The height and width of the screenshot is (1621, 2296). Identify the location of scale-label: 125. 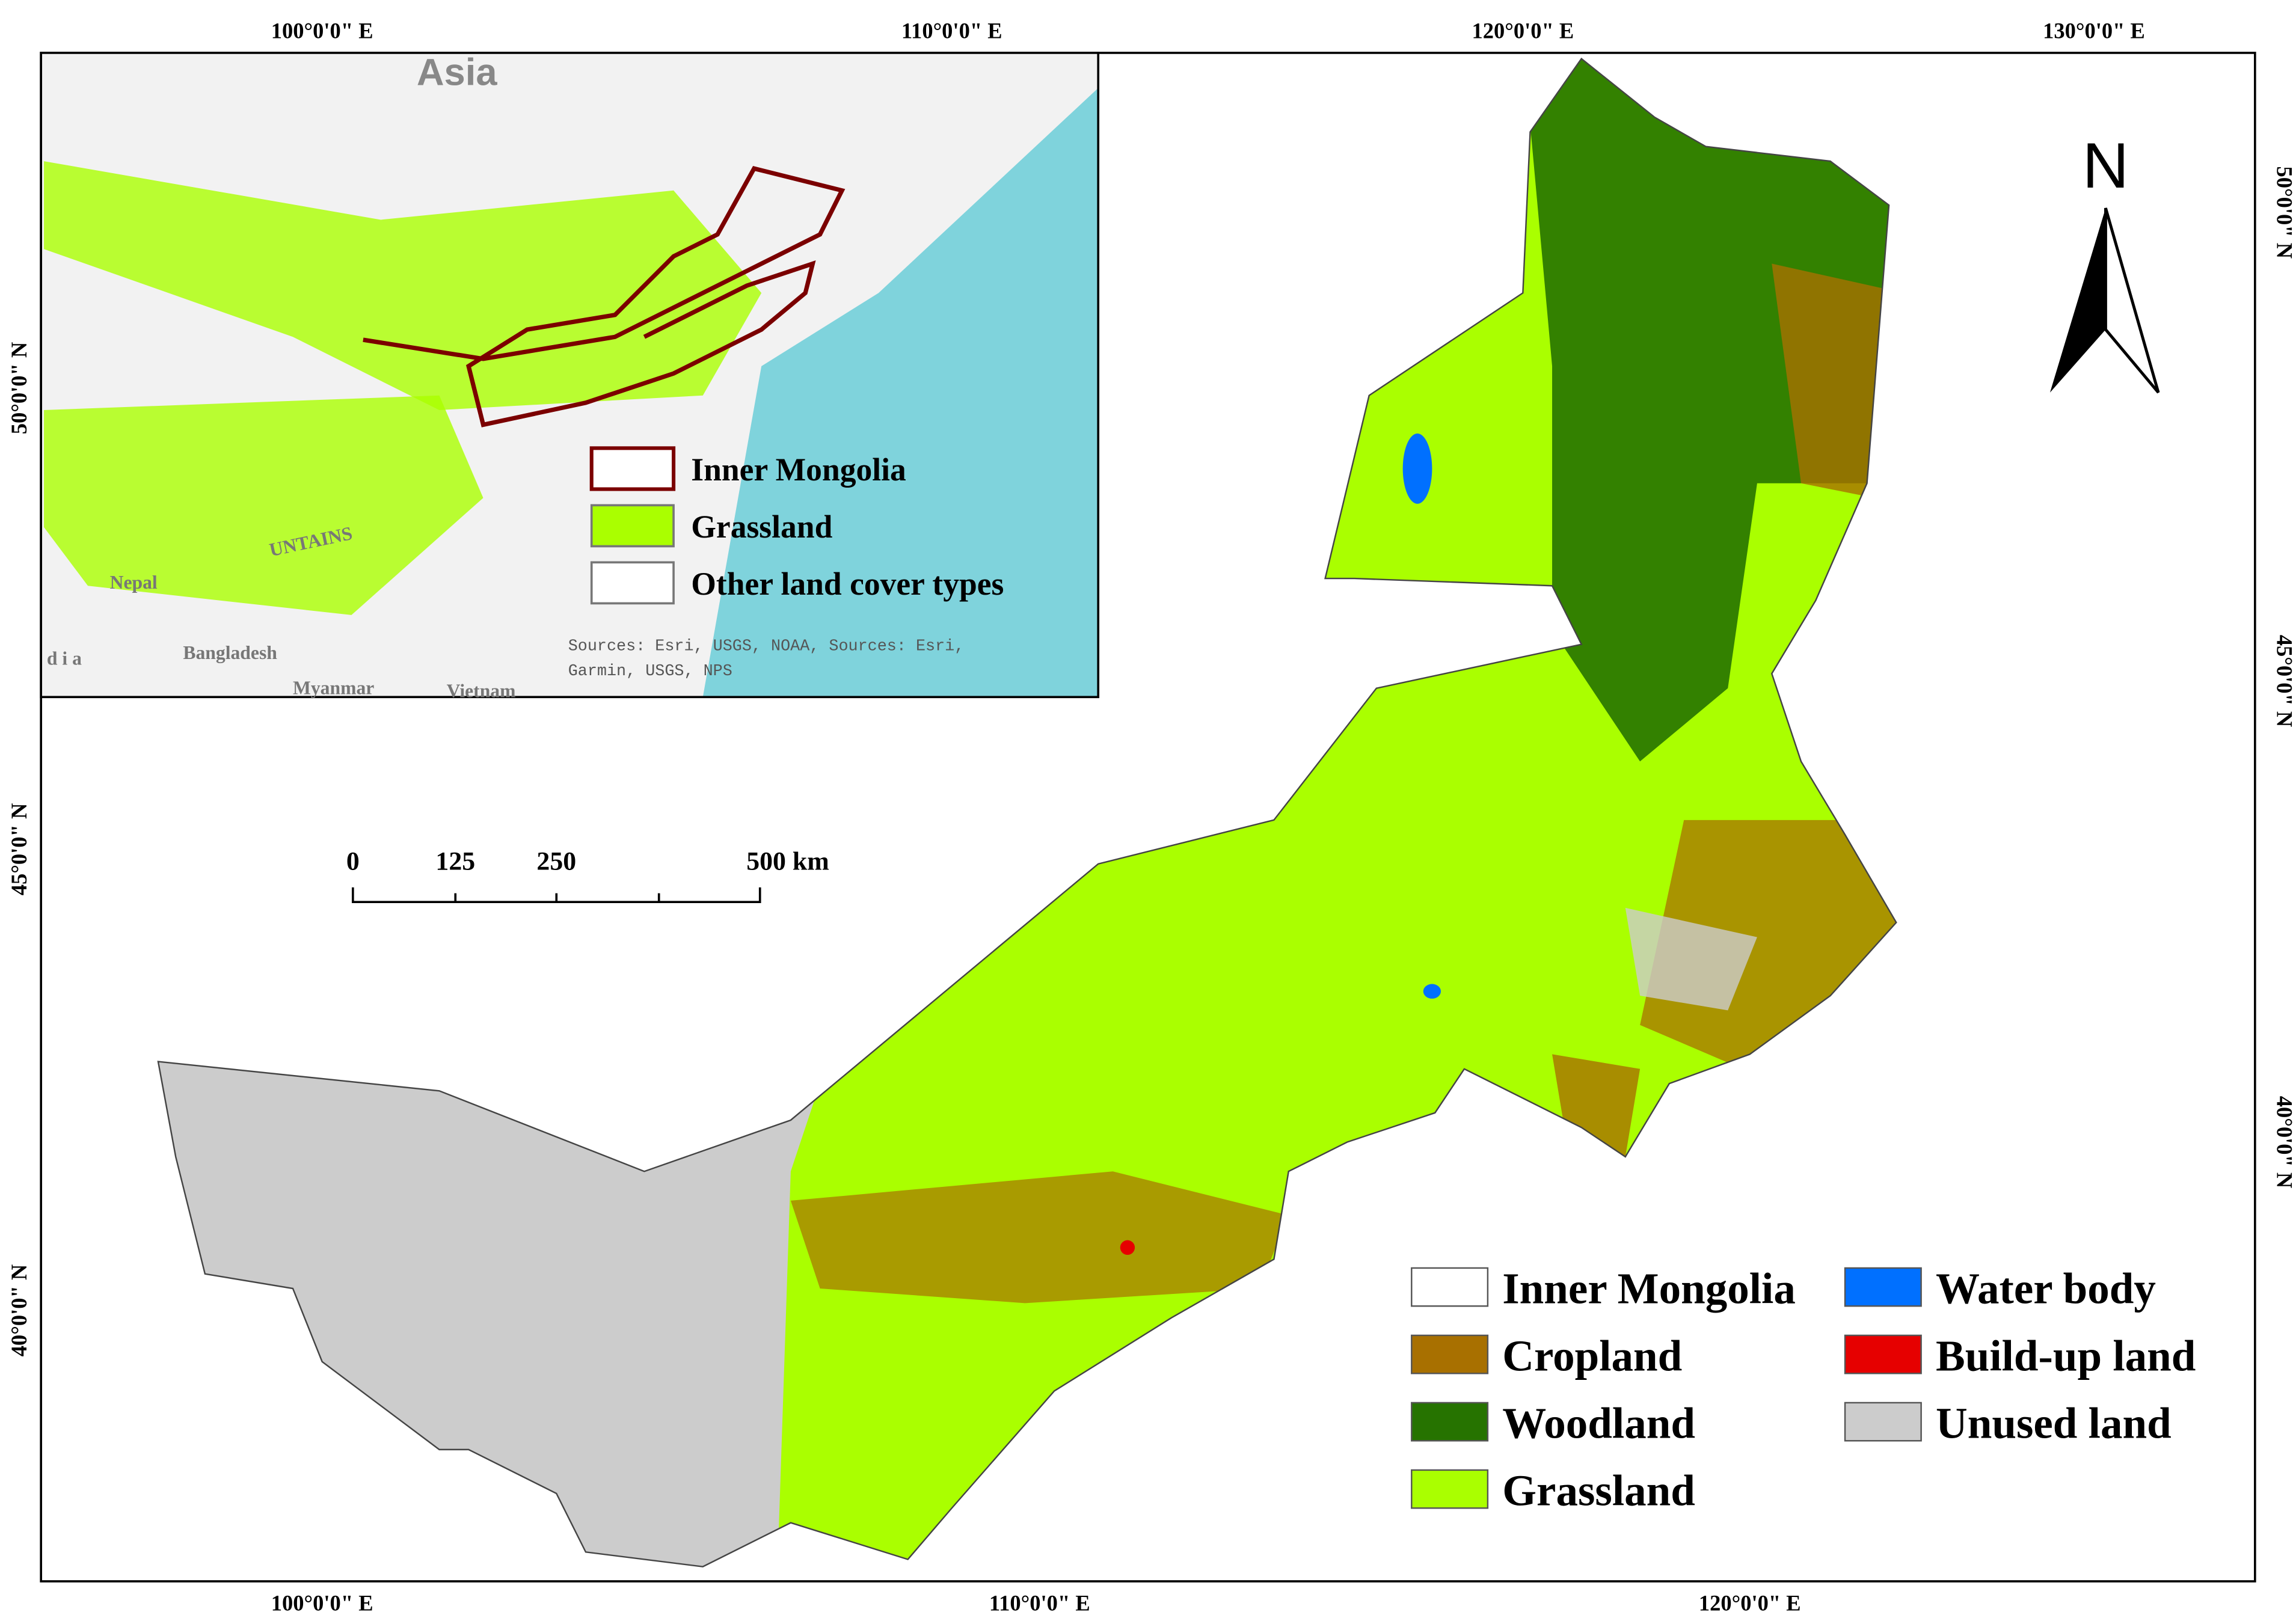
(455, 861).